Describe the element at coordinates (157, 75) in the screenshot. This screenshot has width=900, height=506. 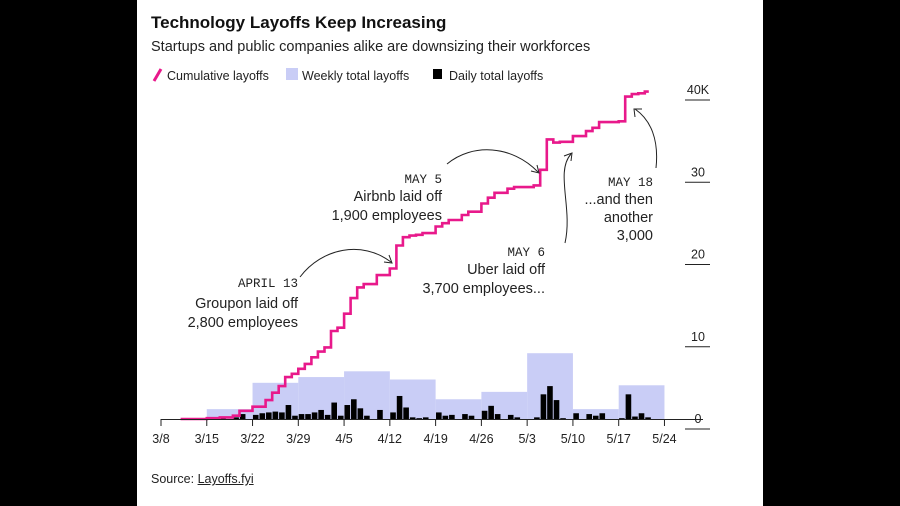
I see `legend-swatch-cumulative` at that location.